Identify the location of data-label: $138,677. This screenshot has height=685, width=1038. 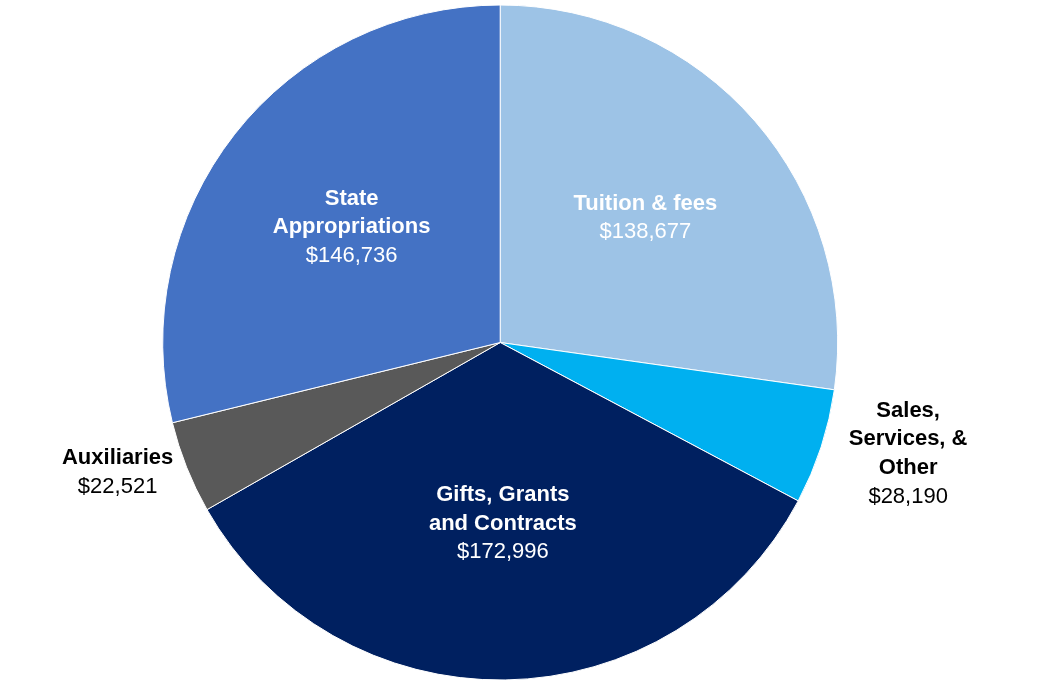
(645, 231).